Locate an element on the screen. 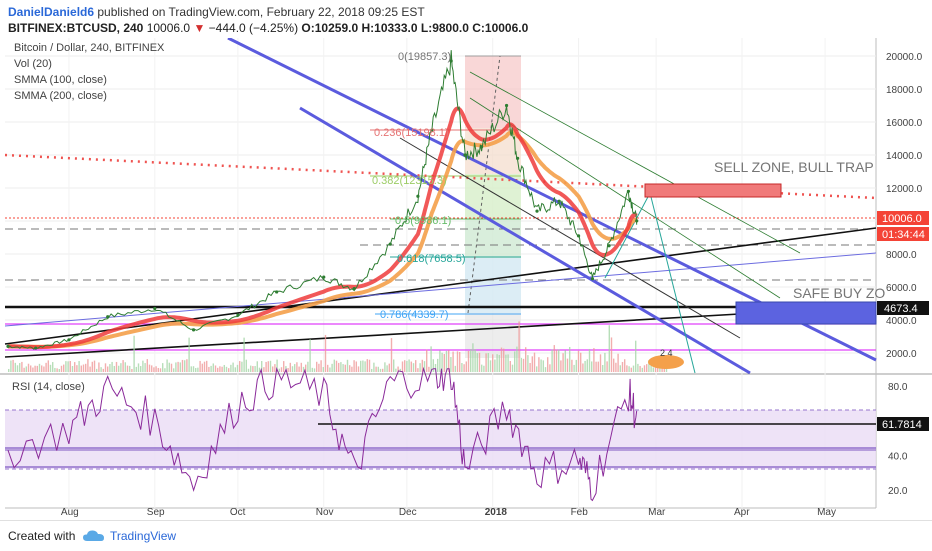  fib-0-label: 0(19857.3) is located at coordinates (424, 57).